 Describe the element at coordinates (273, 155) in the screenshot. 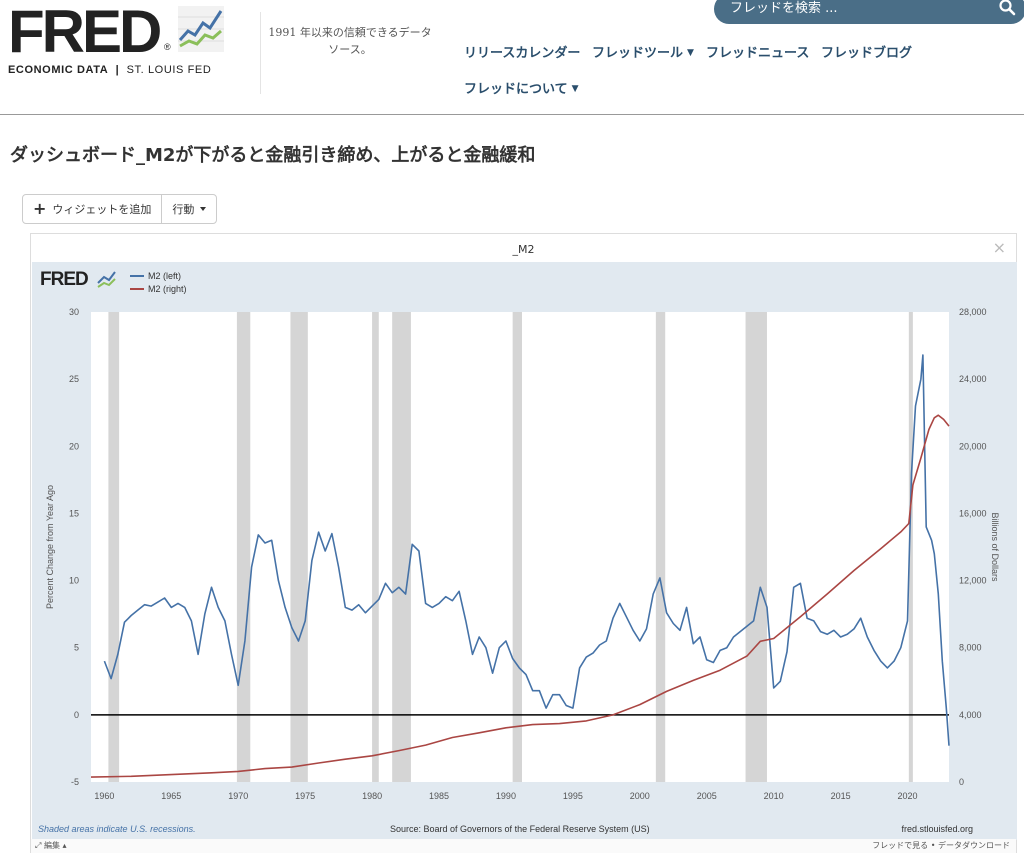

I see `page-title: ダッシュボード_M2が下がると金融引き締め、上がると金融緩和` at that location.